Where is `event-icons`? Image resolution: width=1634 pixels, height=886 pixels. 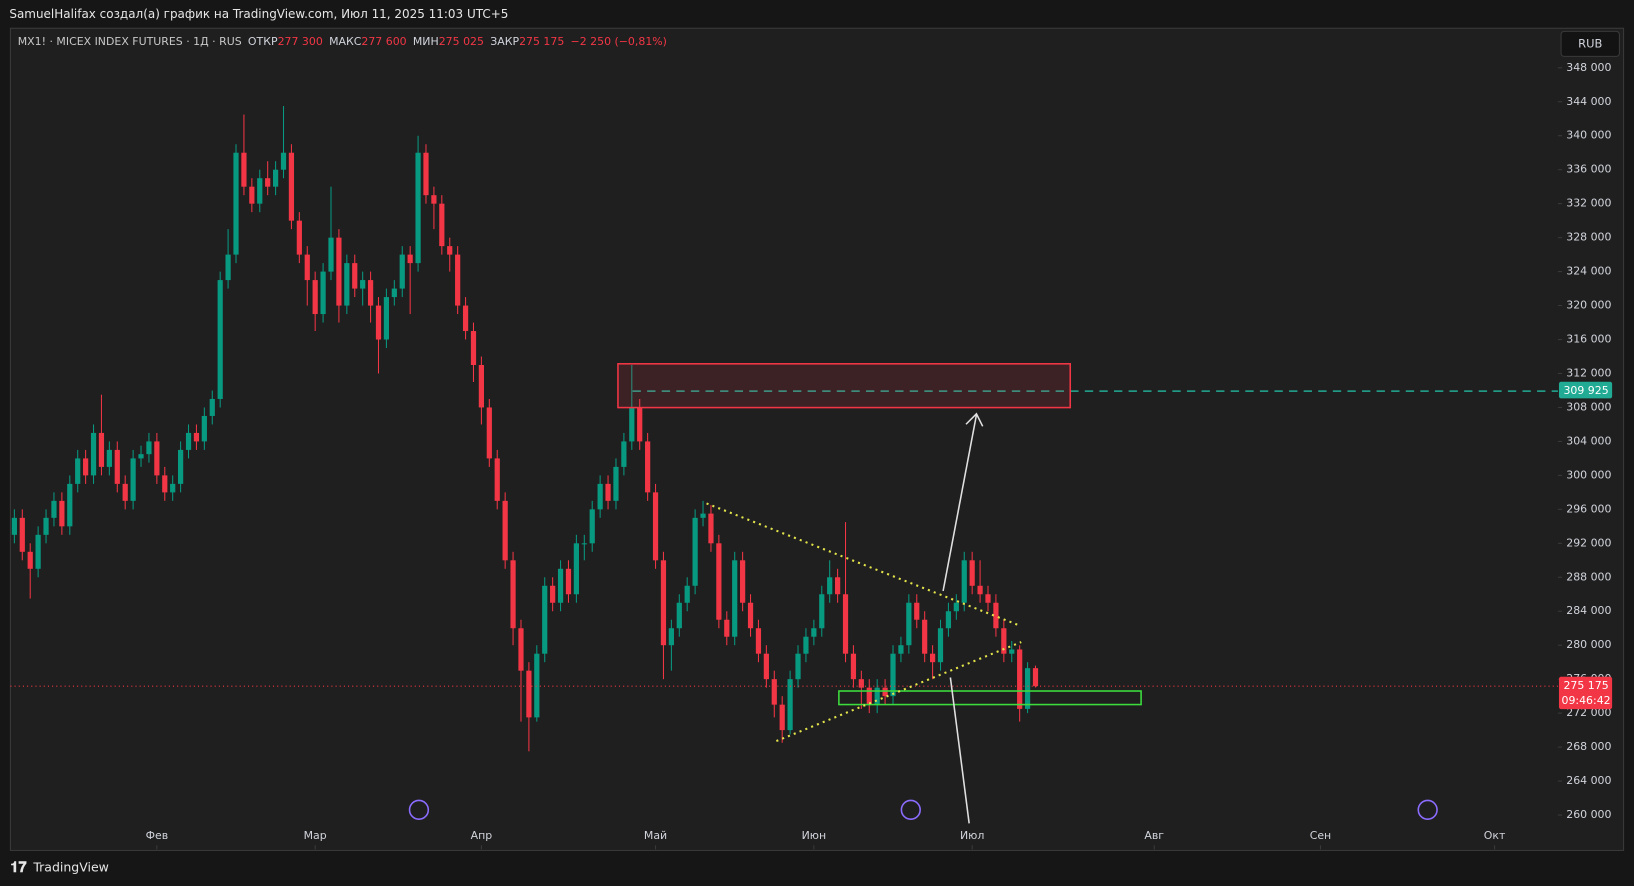
event-icons is located at coordinates (923, 809).